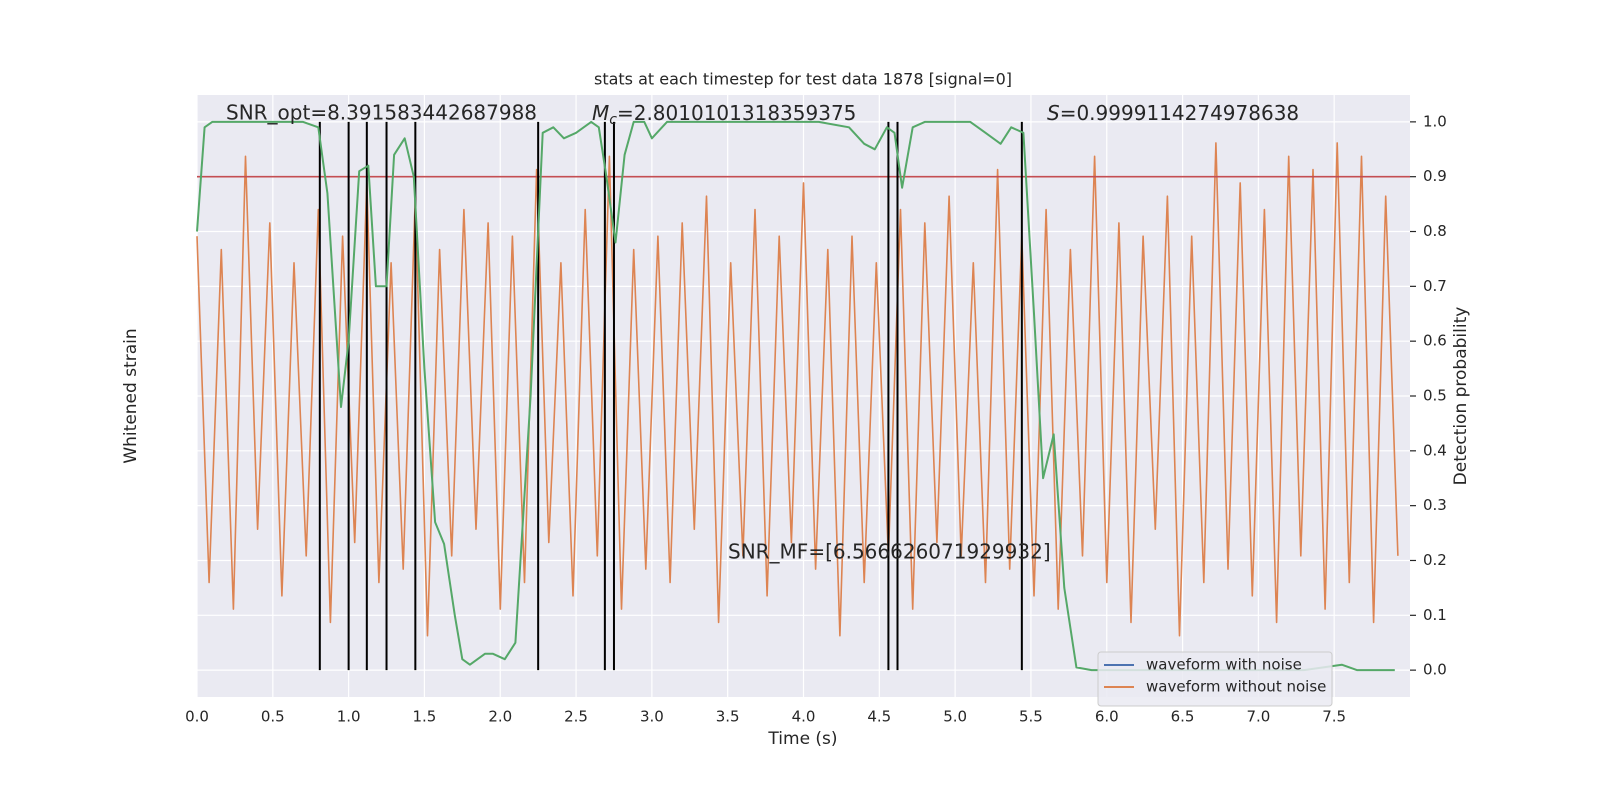 The width and height of the screenshot is (1600, 800). I want to click on x-tick-label: 2.5, so click(576, 717).